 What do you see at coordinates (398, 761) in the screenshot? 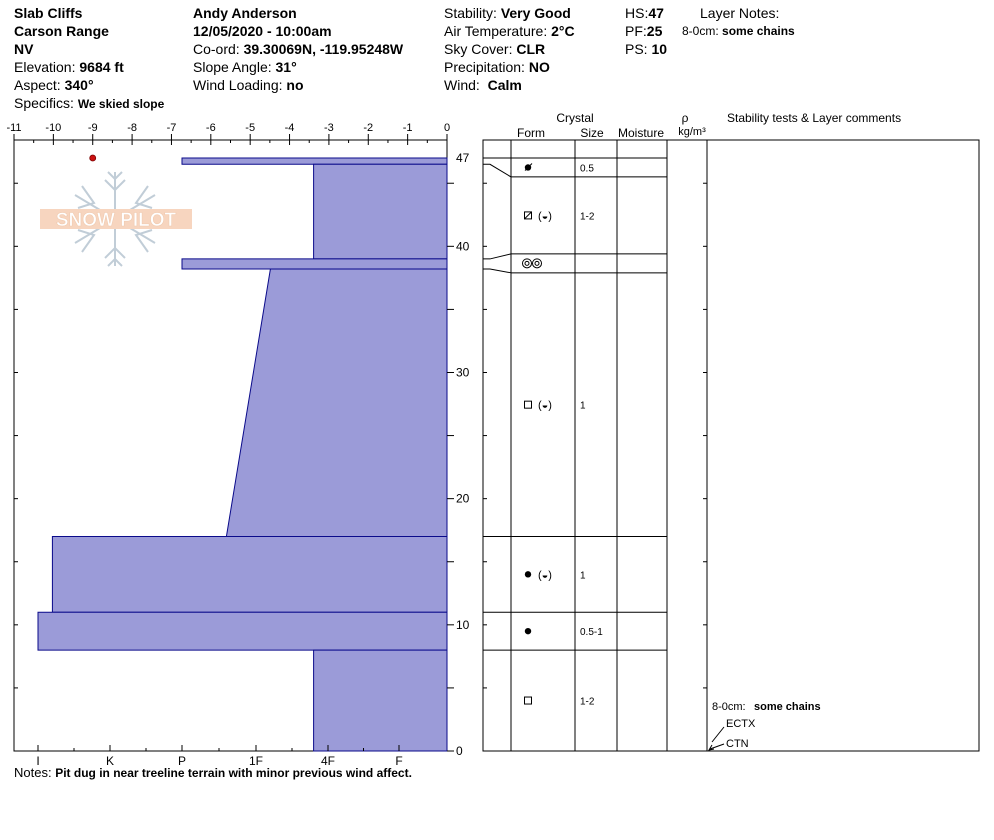
I see `hardness-tick-label: F` at bounding box center [398, 761].